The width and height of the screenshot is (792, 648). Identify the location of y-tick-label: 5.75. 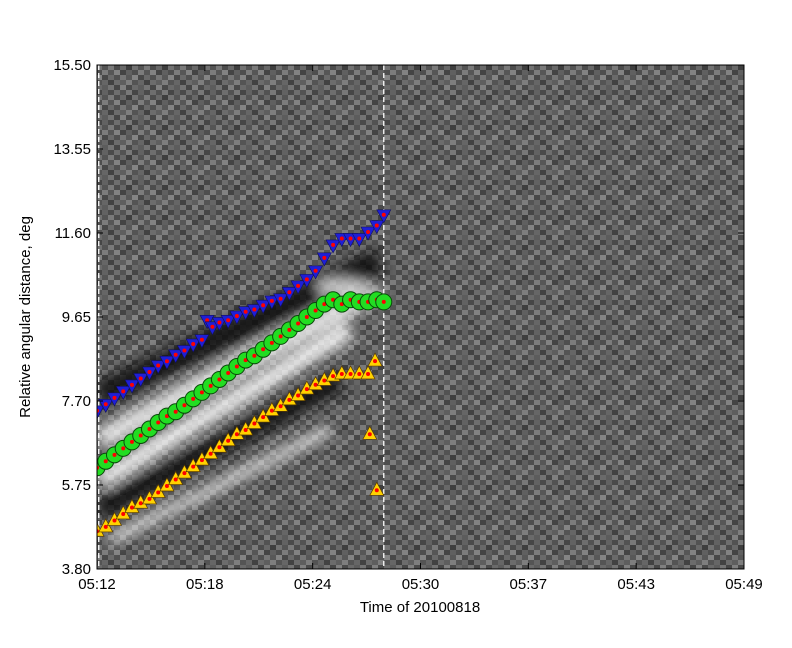
(76, 485).